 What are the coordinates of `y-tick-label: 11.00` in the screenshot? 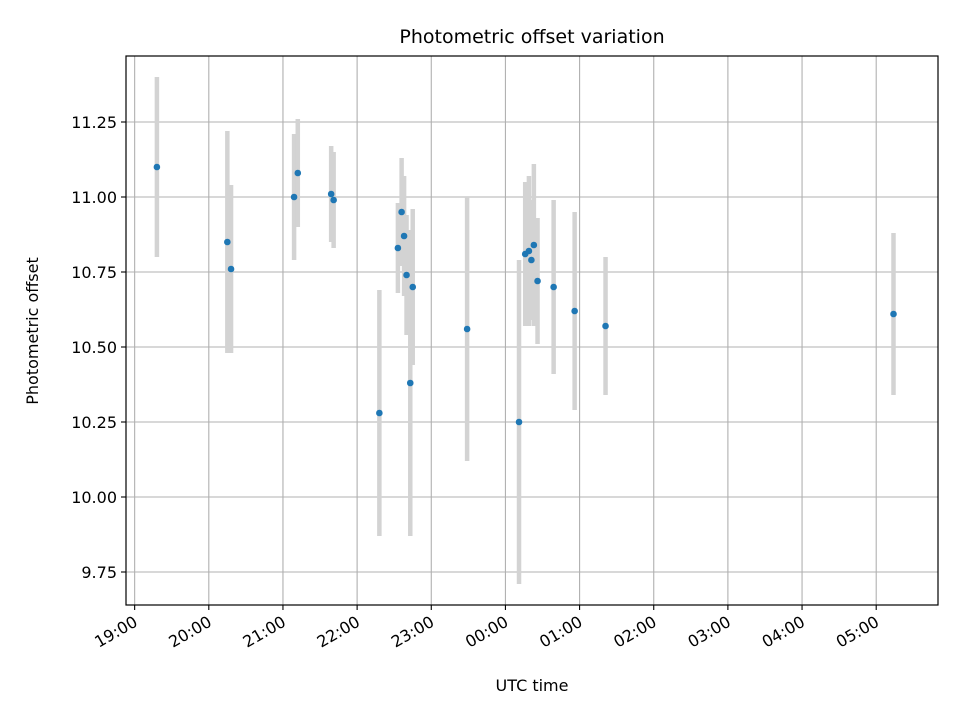 It's located at (94, 197).